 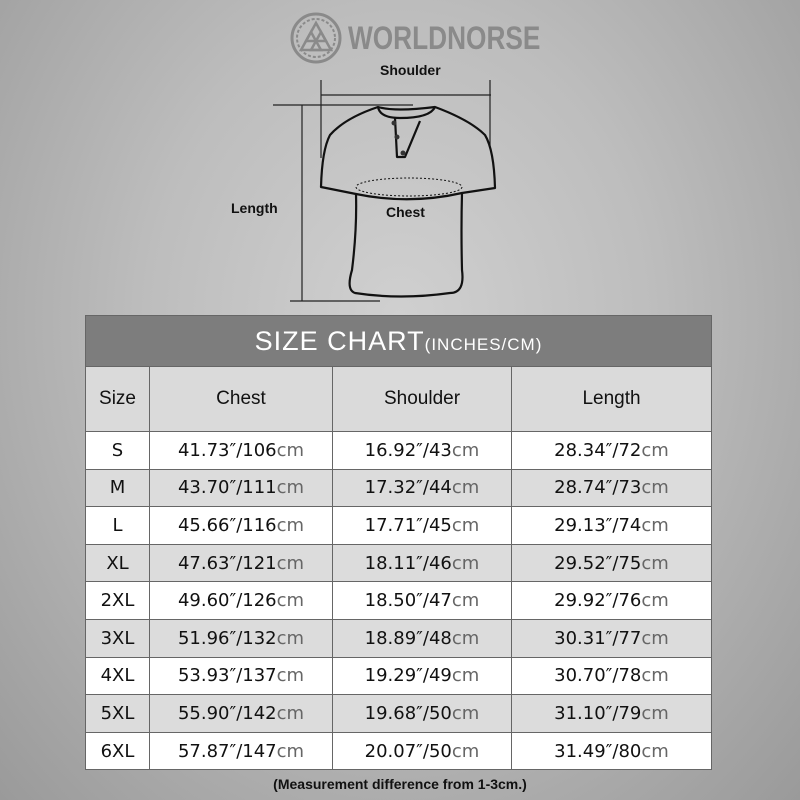 What do you see at coordinates (611, 676) in the screenshot?
I see `length-cell: 30.70″/78cm` at bounding box center [611, 676].